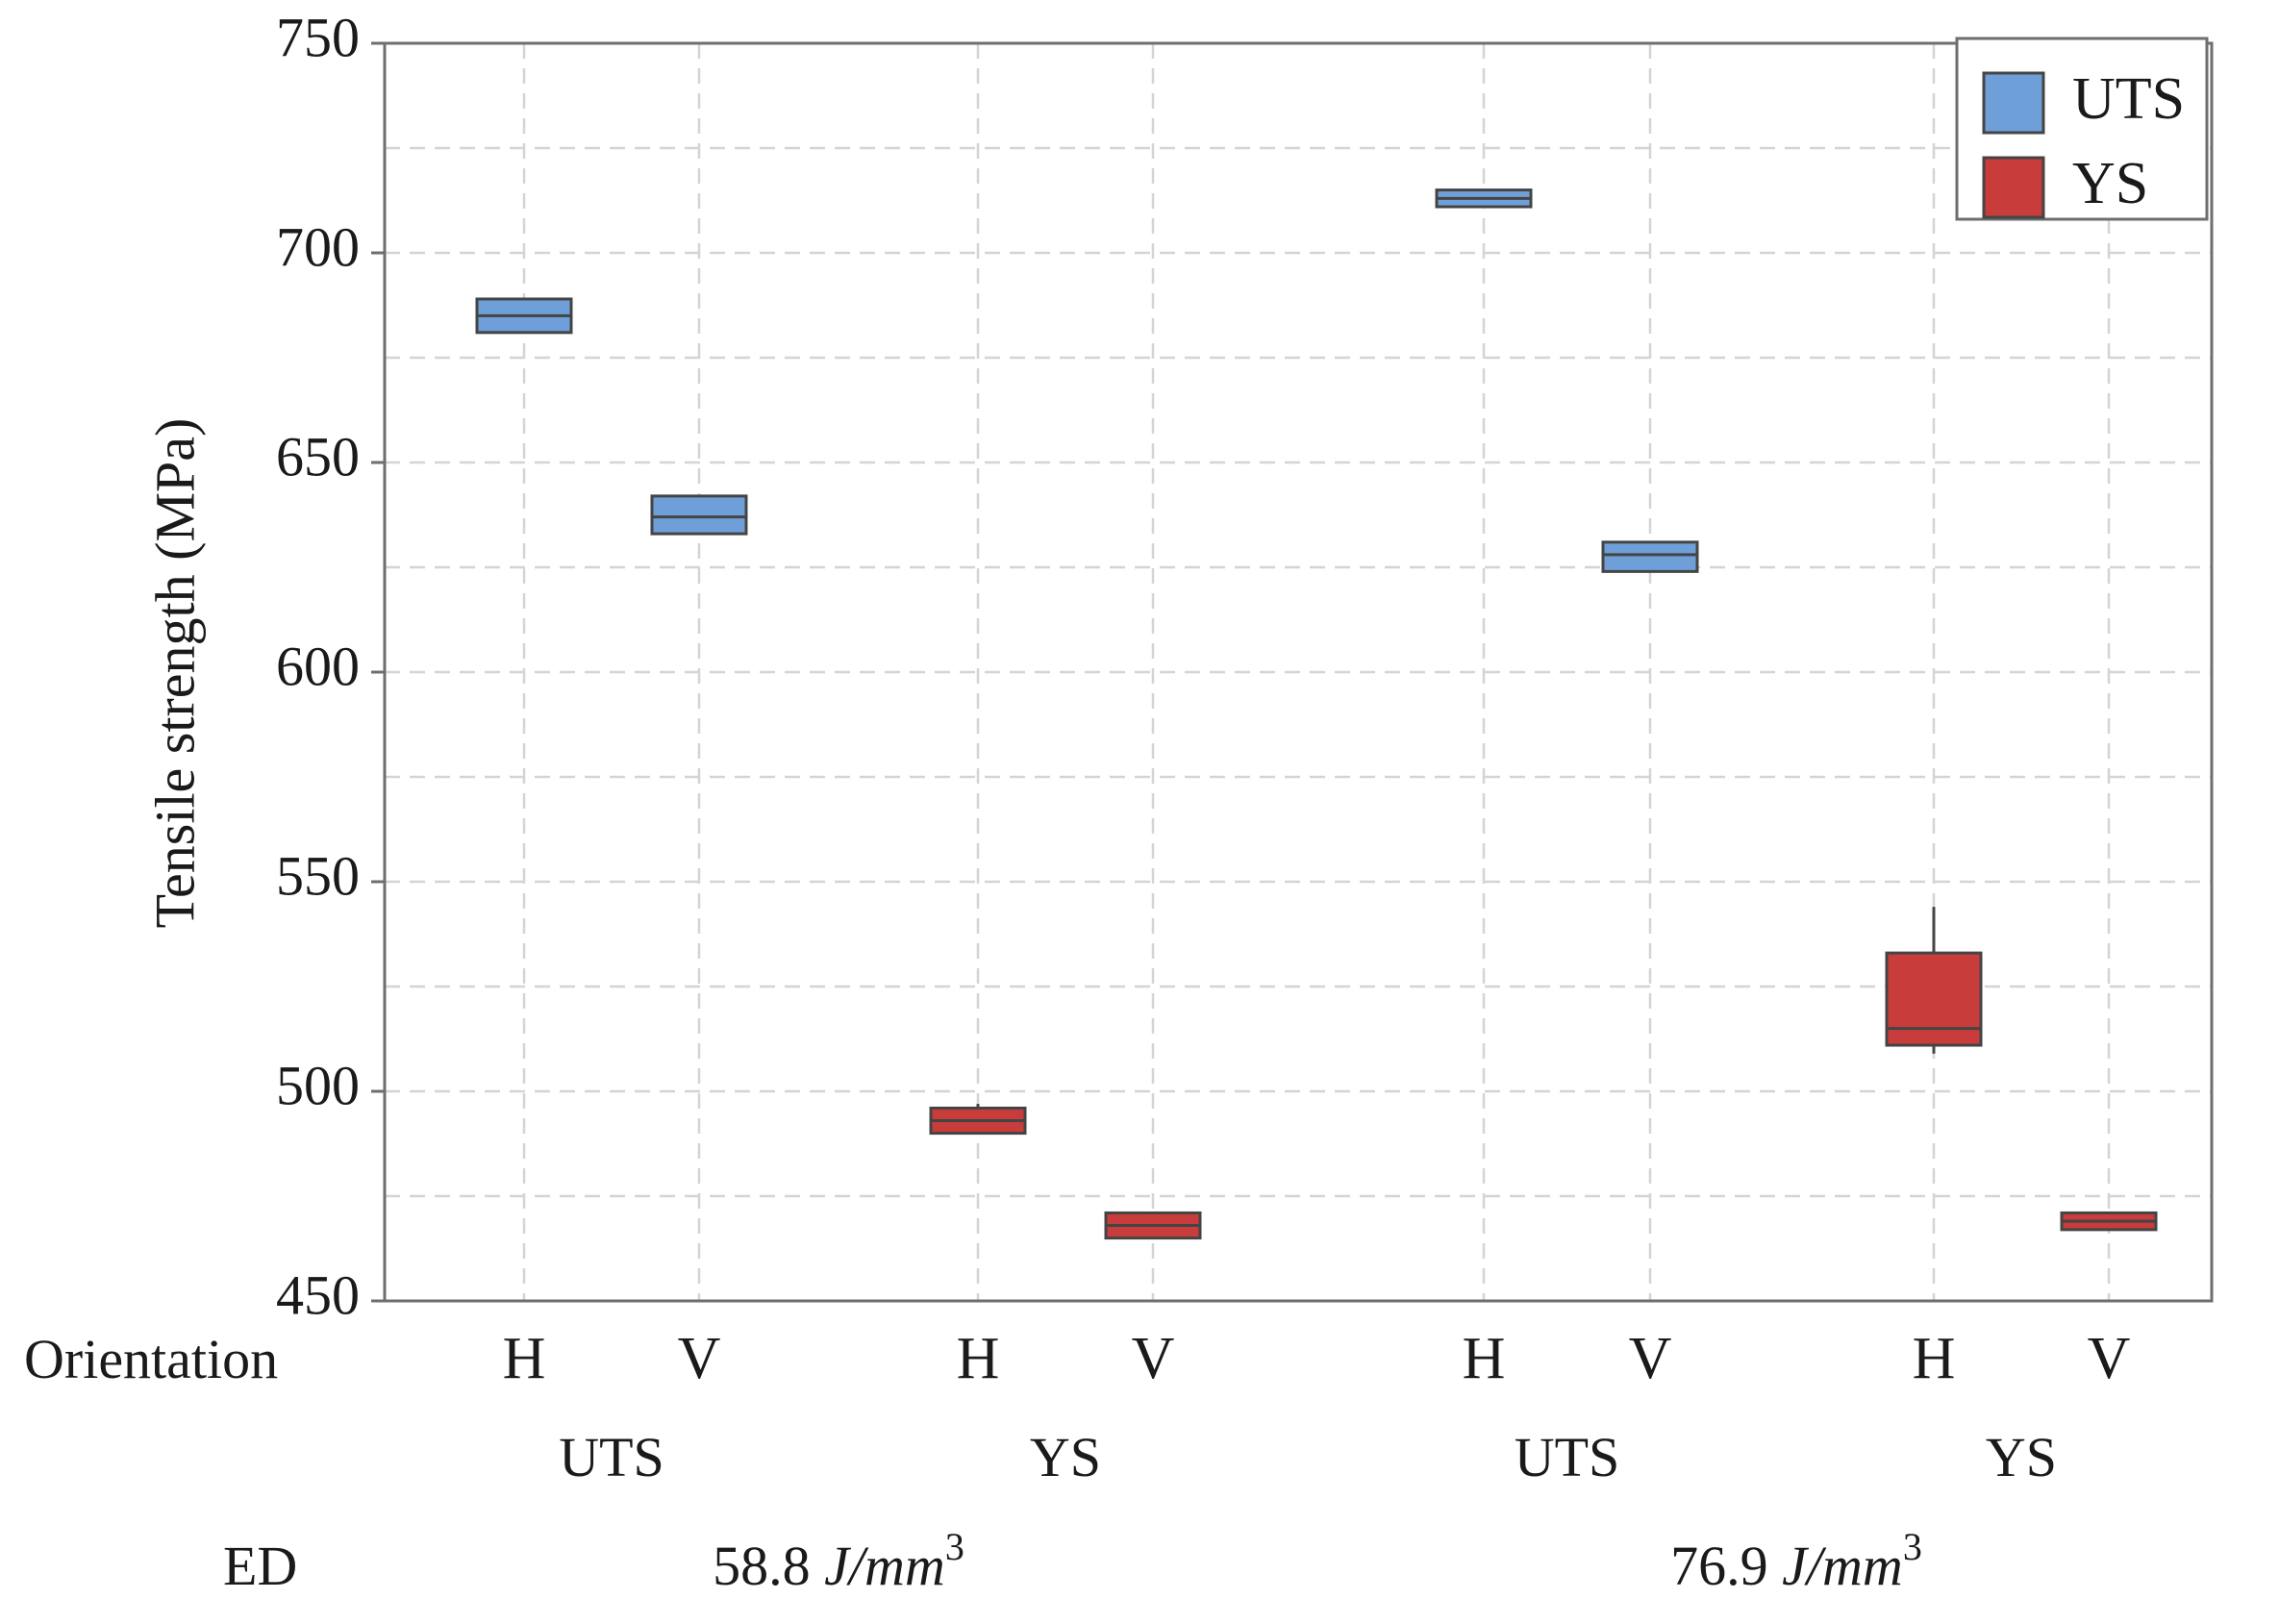 Image resolution: width=2279 pixels, height=1624 pixels. I want to click on y-tick-label: 650, so click(318, 456).